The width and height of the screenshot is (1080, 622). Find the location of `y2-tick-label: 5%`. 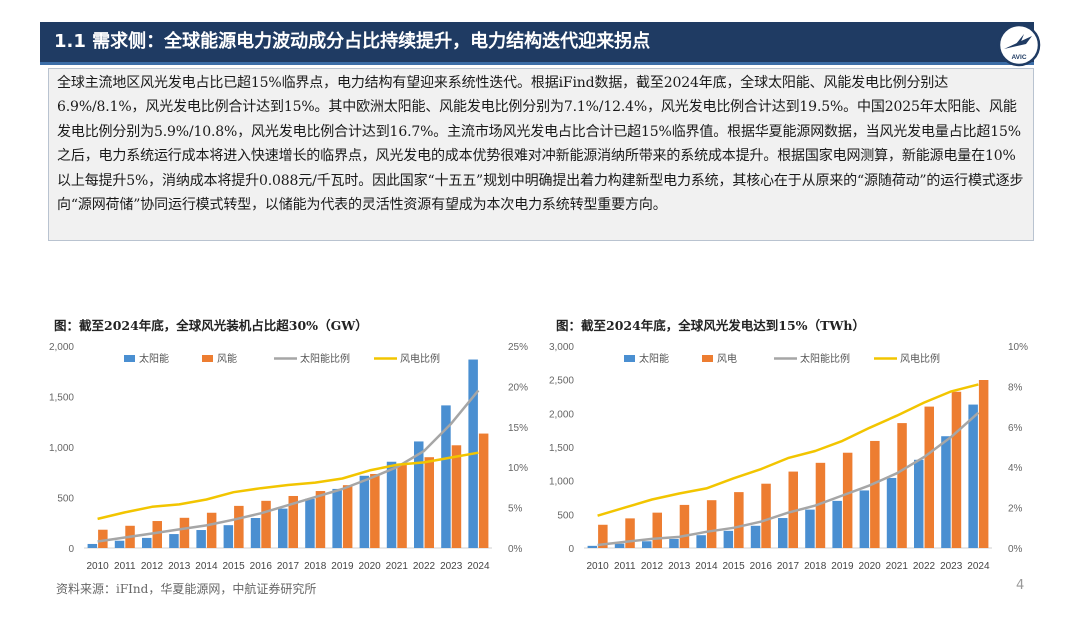

y2-tick-label: 5% is located at coordinates (515, 509).